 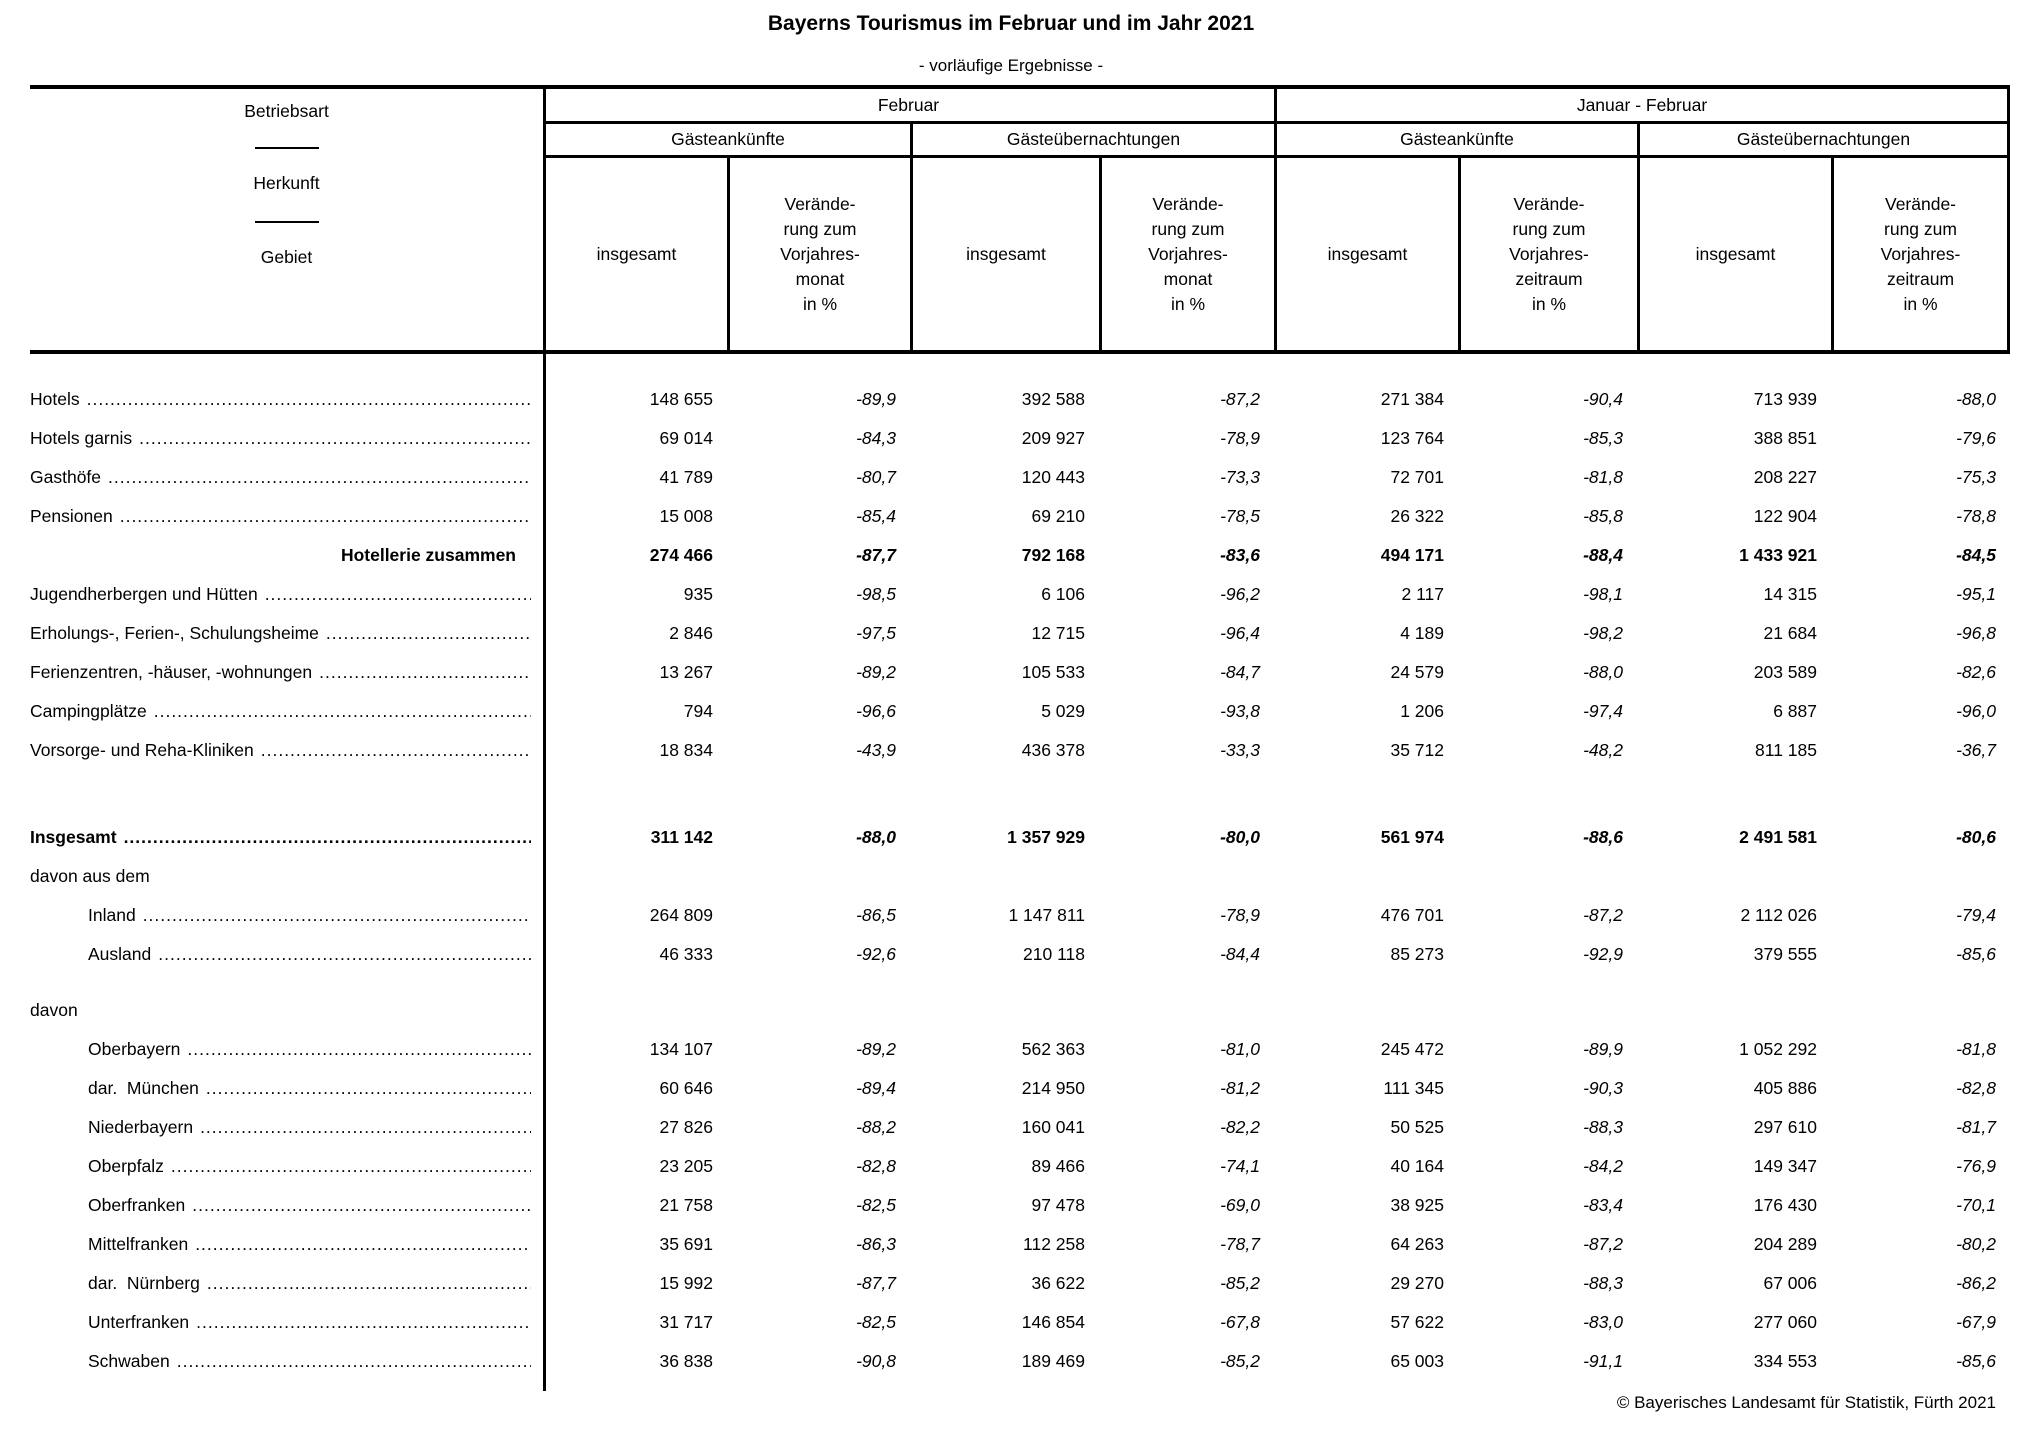 I want to click on change-percent-value: -97,4, so click(x=1603, y=711).